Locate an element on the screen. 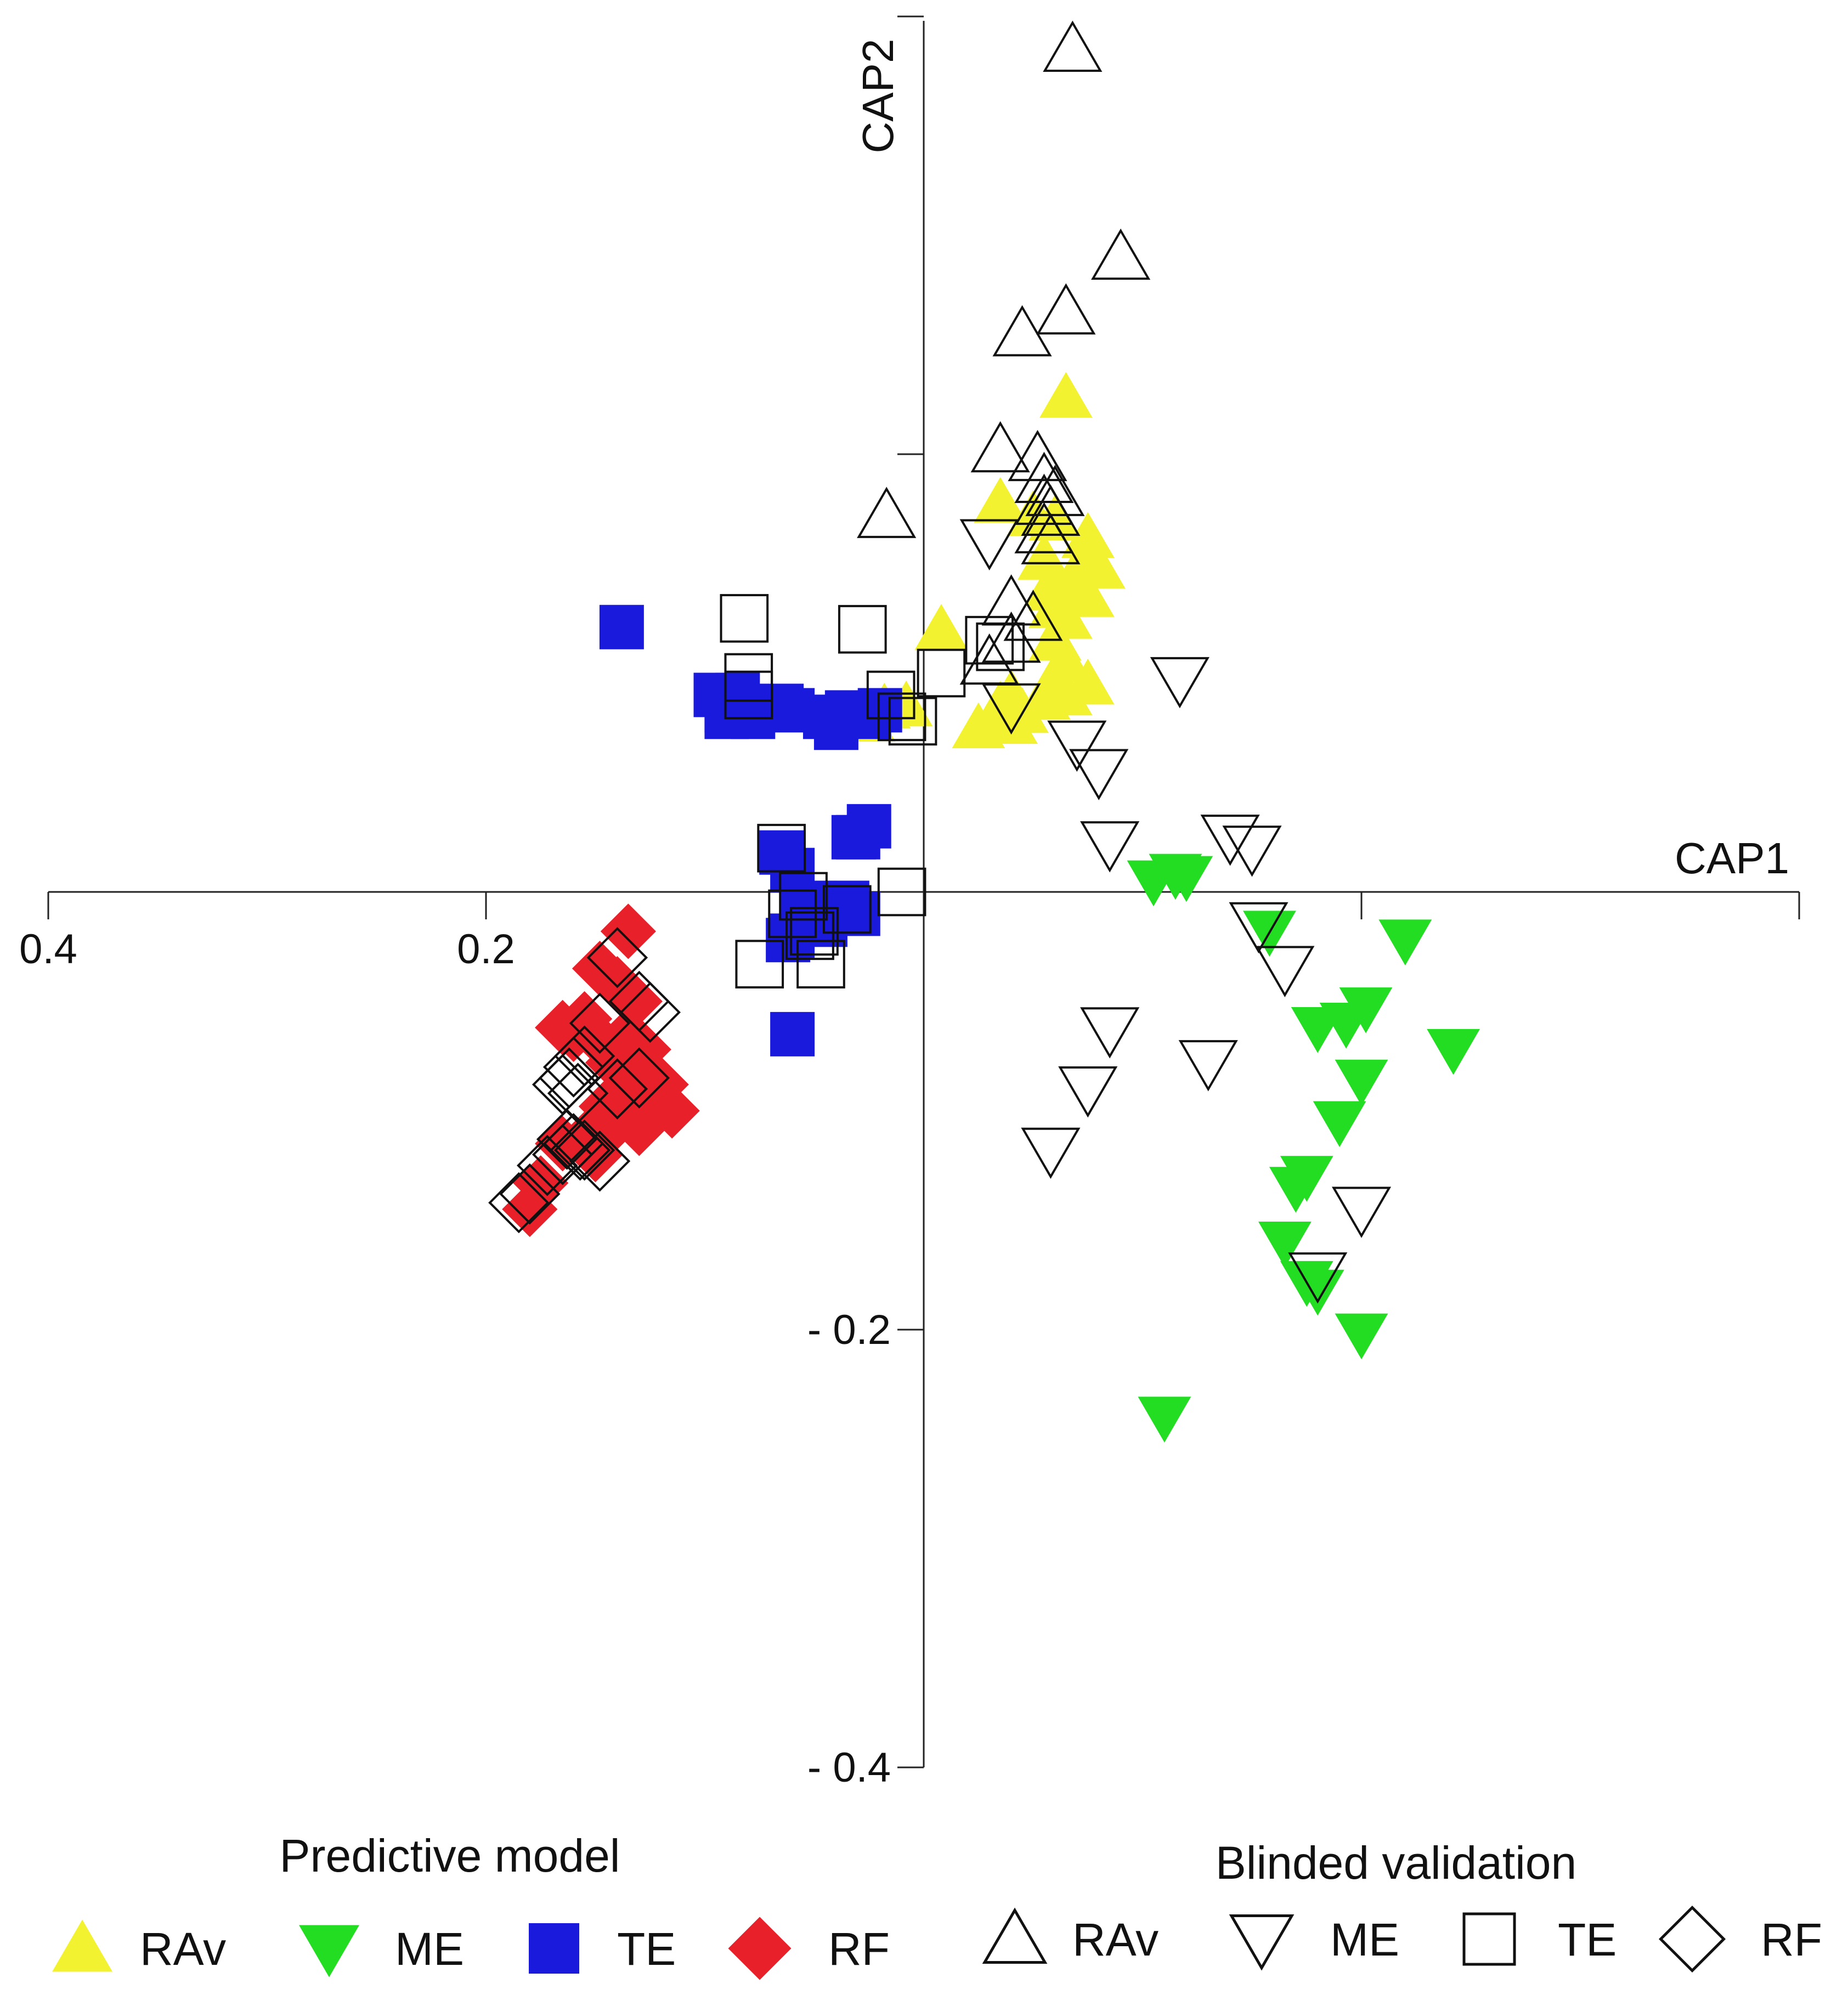  series-predictive-model-me is located at coordinates (1303, 1149).